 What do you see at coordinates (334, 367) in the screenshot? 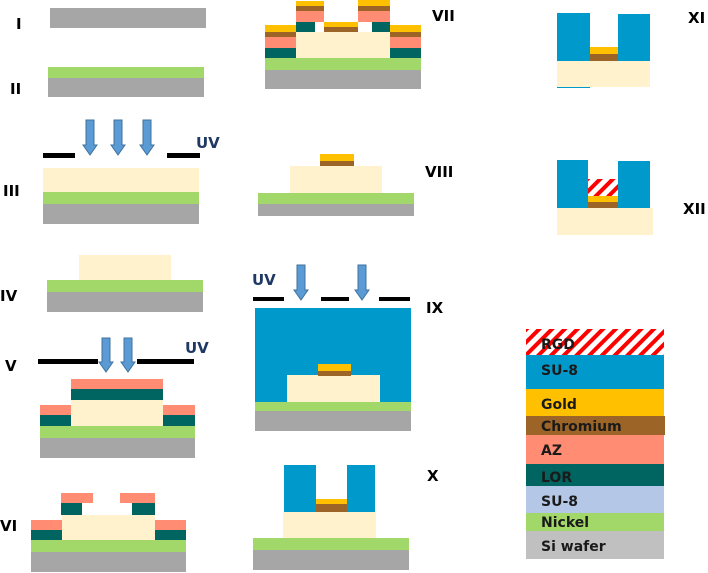
I see `step-9-gold-layer` at bounding box center [334, 367].